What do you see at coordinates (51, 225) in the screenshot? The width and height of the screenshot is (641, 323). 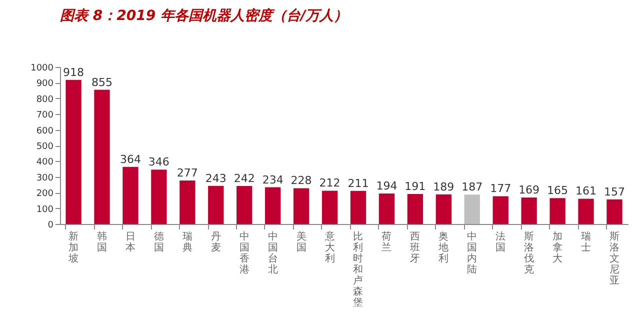 I see `y-tick-label: 0` at bounding box center [51, 225].